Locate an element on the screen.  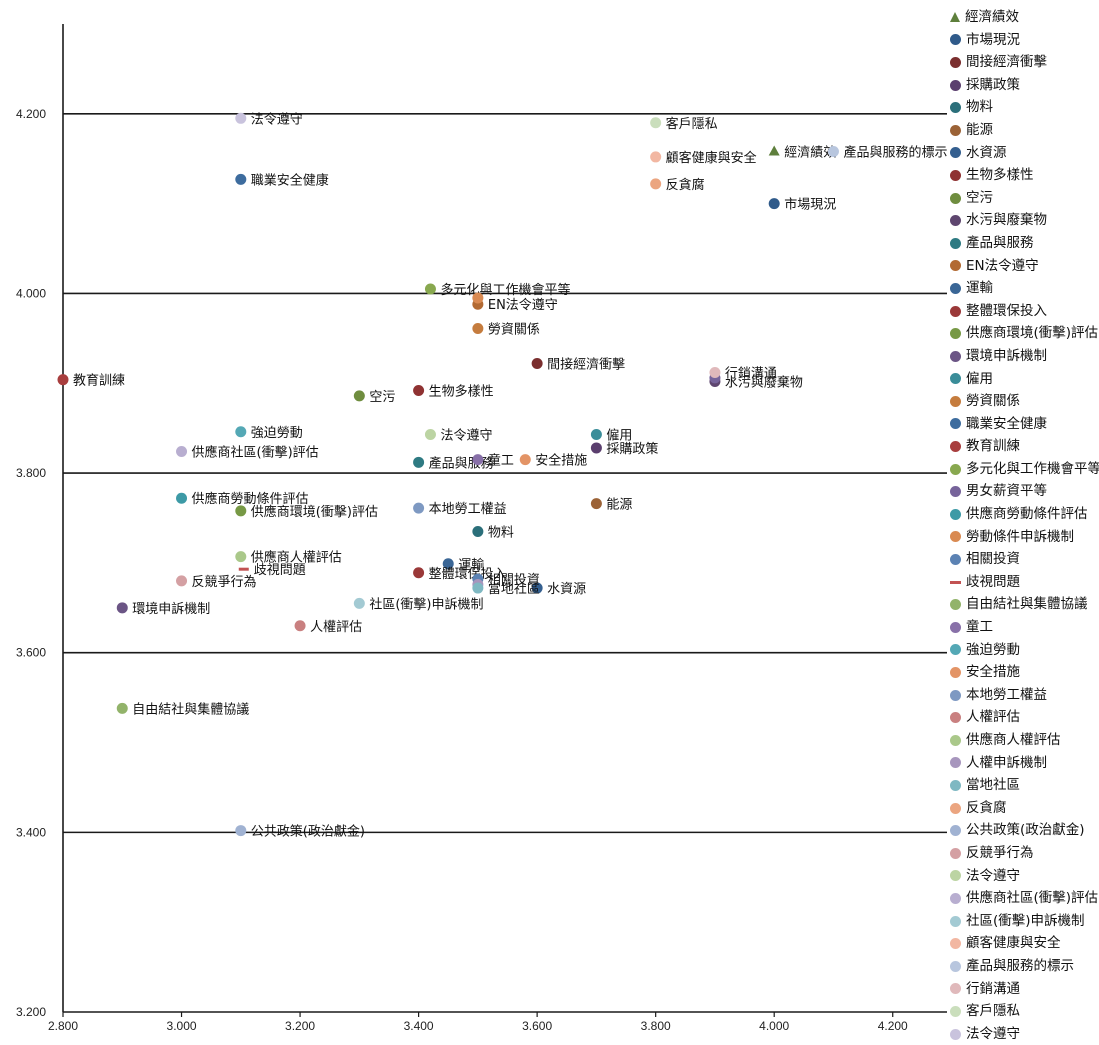
legend-item: 相關投資 is located at coordinates (1023, 559).